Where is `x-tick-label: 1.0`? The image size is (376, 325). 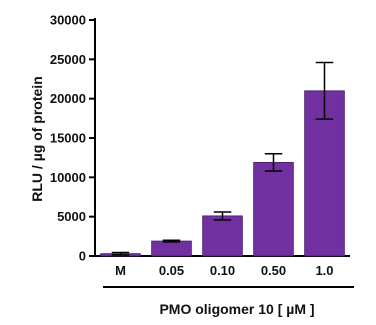 x-tick-label: 1.0 is located at coordinates (324, 270).